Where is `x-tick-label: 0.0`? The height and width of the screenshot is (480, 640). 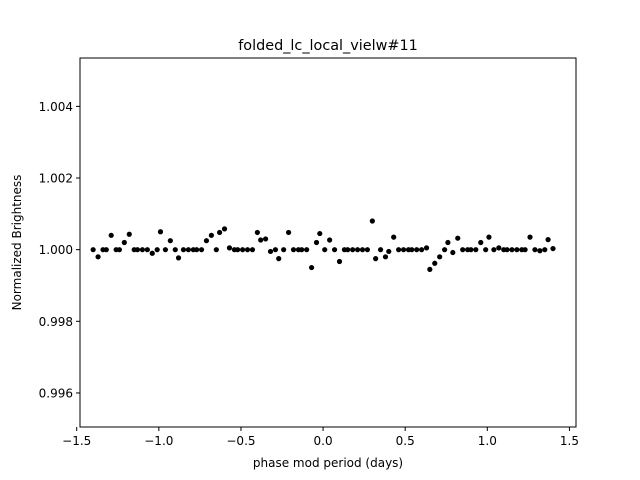
x-tick-label: 0.0 is located at coordinates (323, 441).